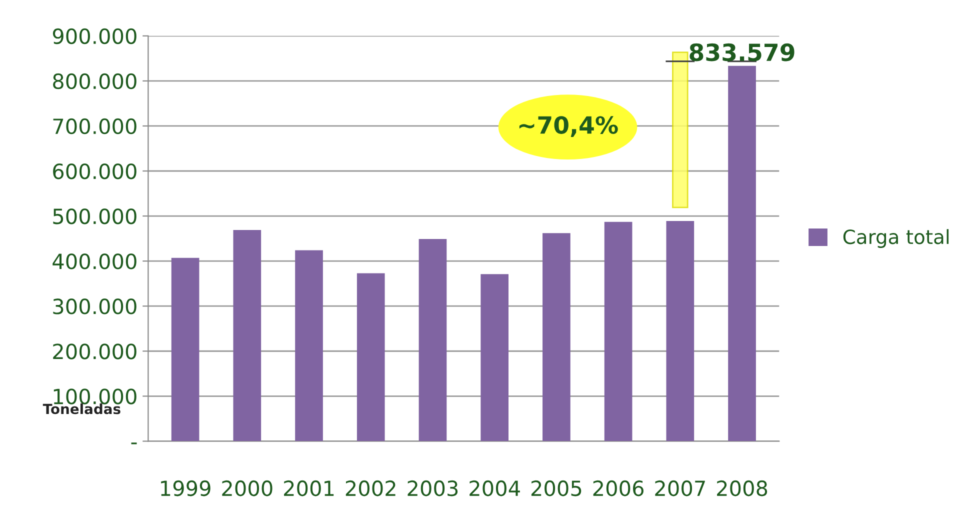  I want to click on data-label: 833.579, so click(742, 52).